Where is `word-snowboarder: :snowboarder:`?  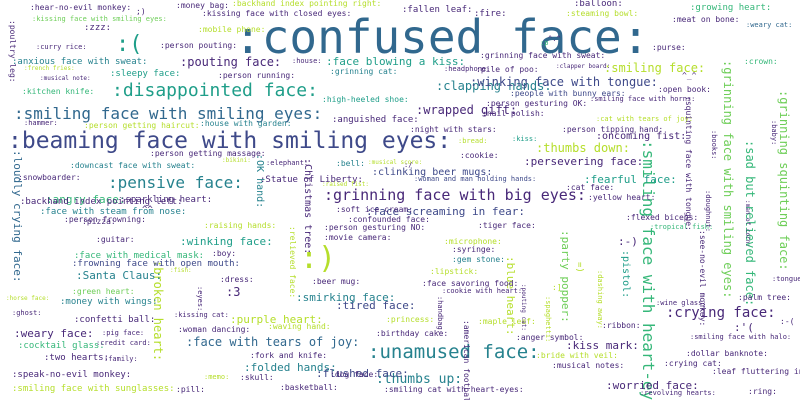
word-snowboarder: :snowboarder: is located at coordinates (49, 177).